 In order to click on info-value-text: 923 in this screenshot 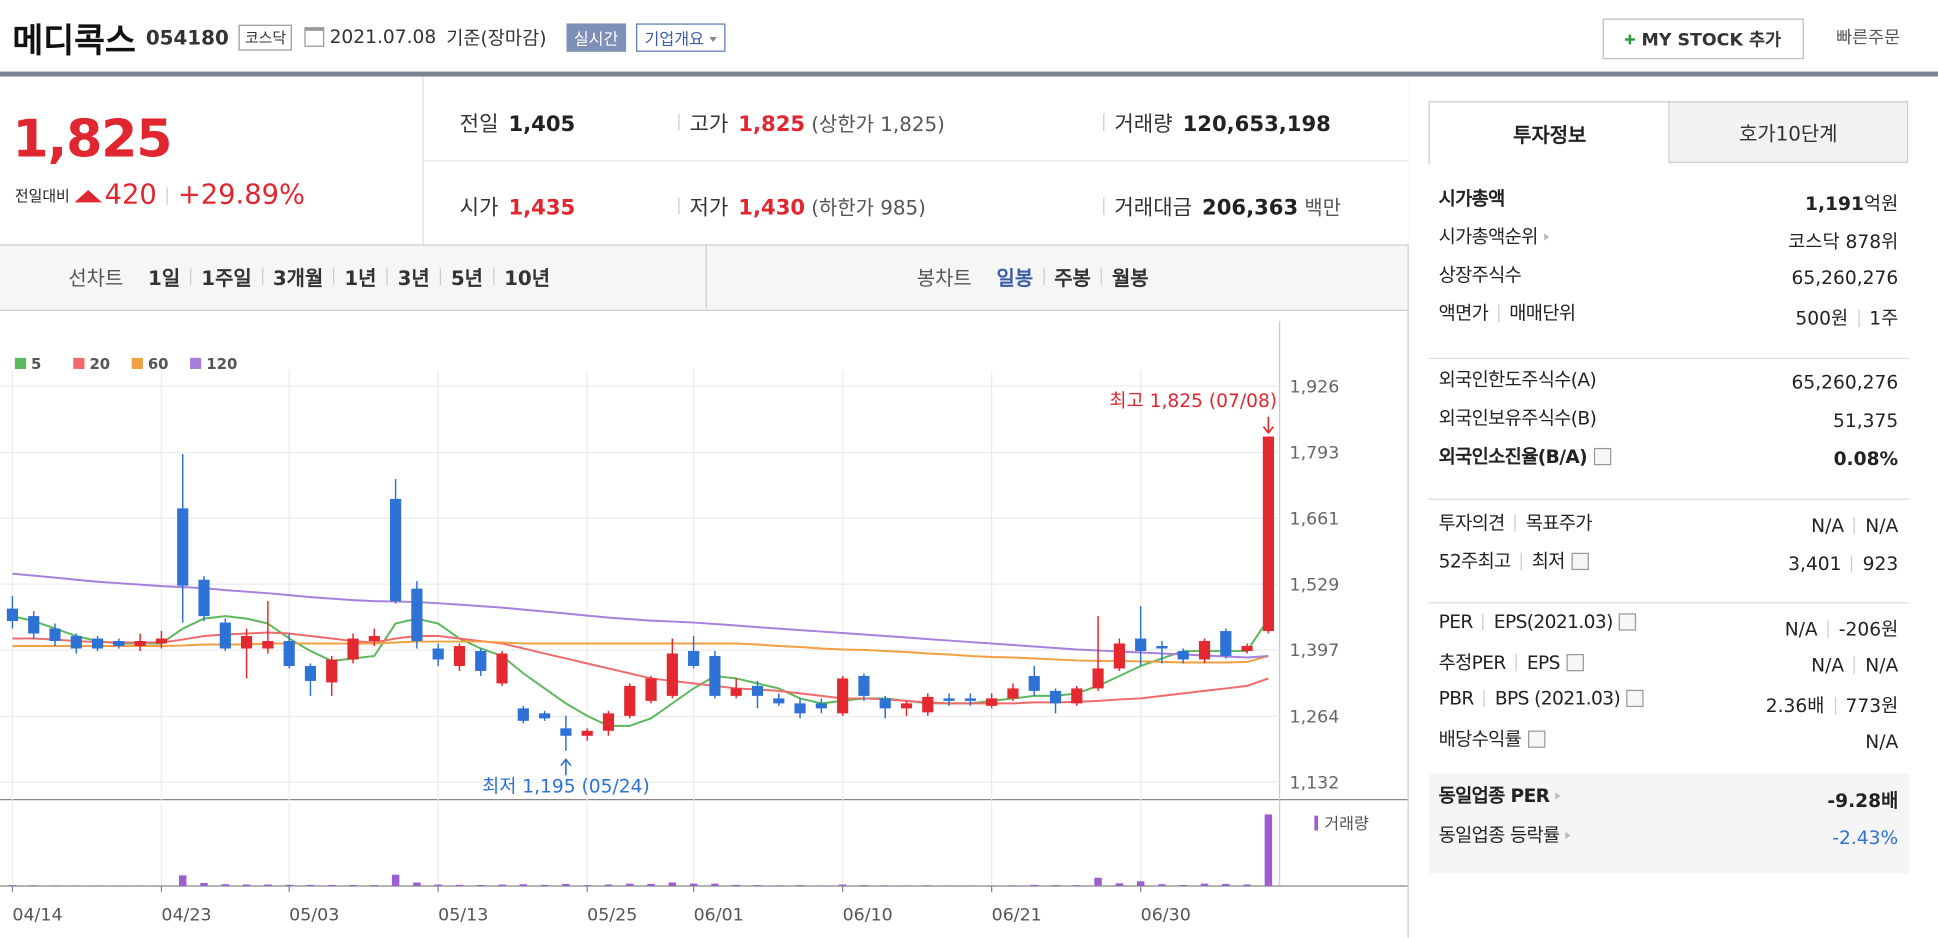, I will do `click(1880, 564)`.